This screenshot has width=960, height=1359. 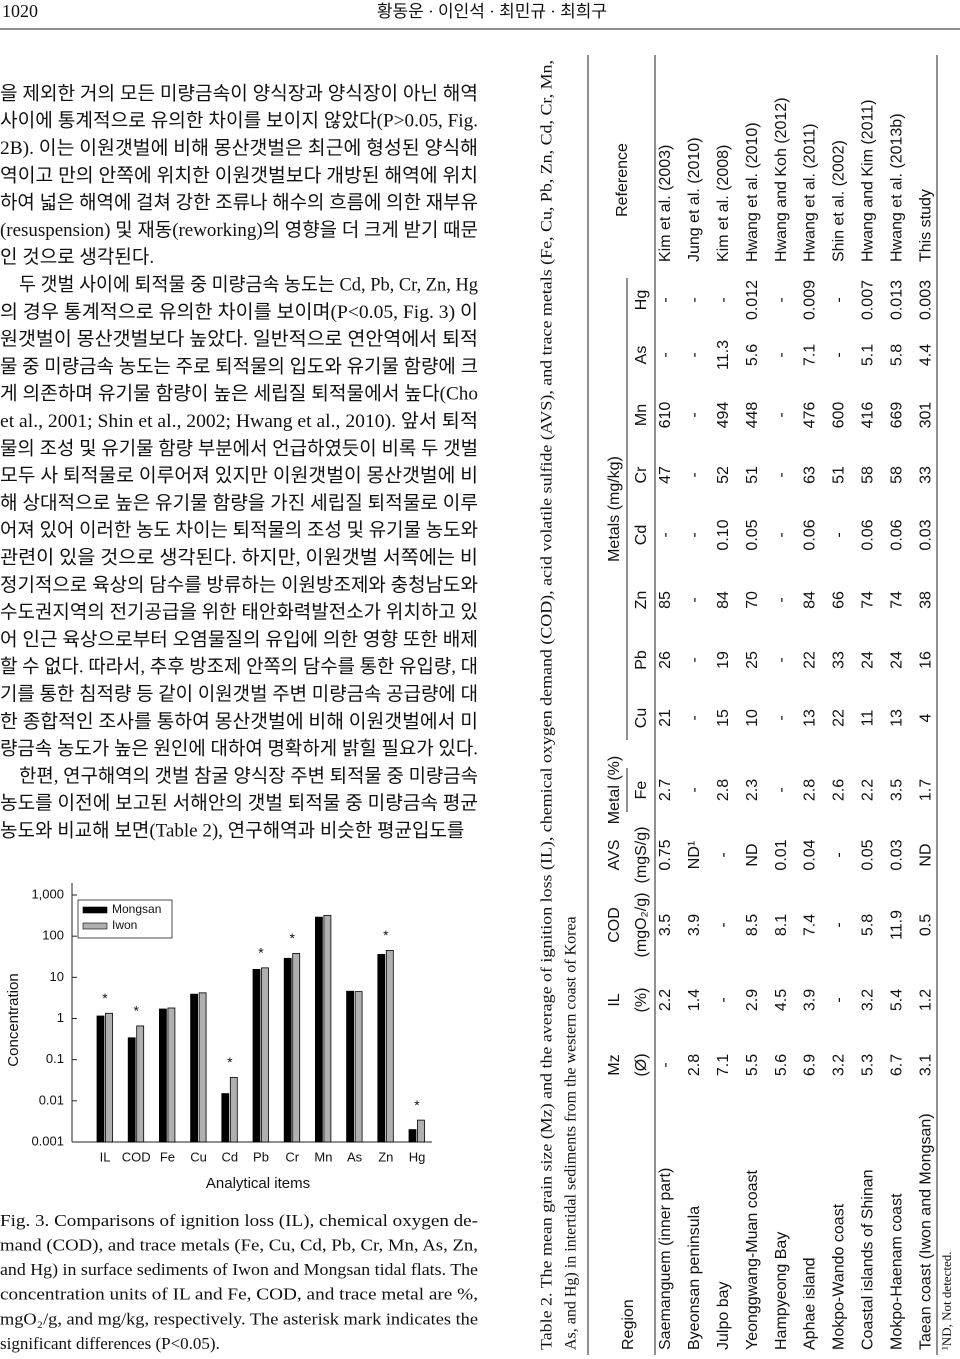 I want to click on body-line: 의 경우 통계적으로 유의한 차이를 보이며(P<0.05, Fig. 3) 이, so click(x=239, y=312).